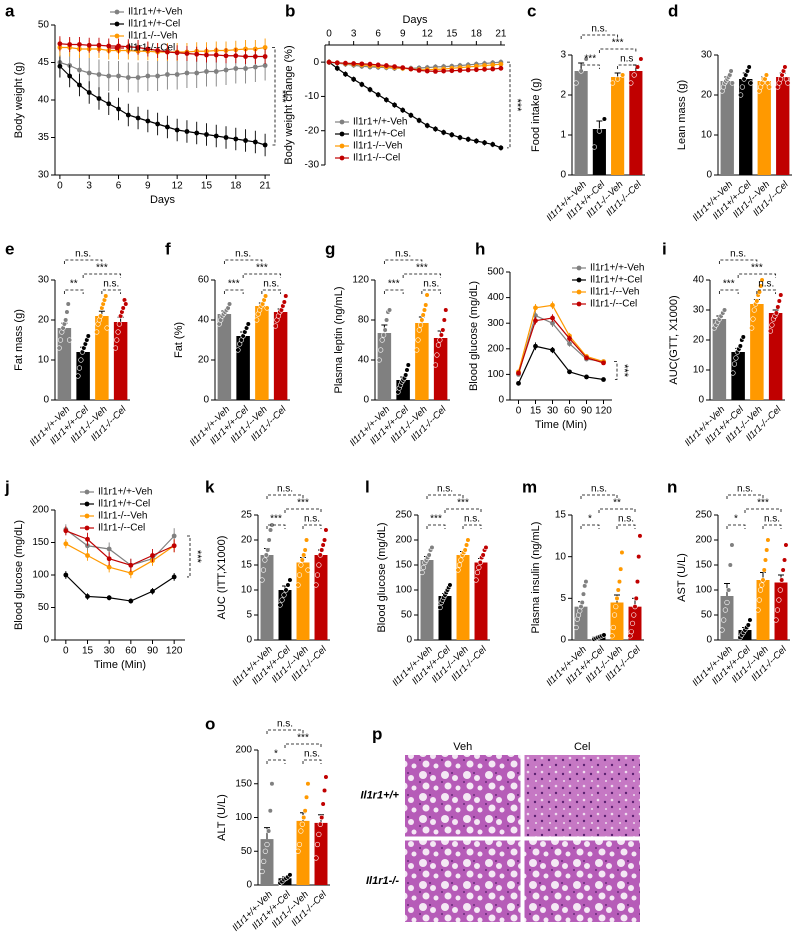 The height and width of the screenshot is (946, 800). Describe the element at coordinates (110, 651) in the screenshot. I see `x-tick-label: 30` at that location.